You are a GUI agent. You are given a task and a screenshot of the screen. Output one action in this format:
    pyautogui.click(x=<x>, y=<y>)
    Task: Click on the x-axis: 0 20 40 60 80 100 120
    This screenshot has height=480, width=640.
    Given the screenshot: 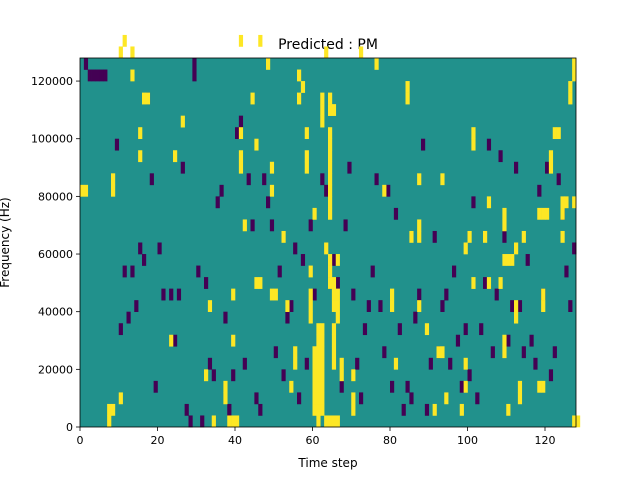 What is the action you would take?
    pyautogui.click(x=316, y=437)
    